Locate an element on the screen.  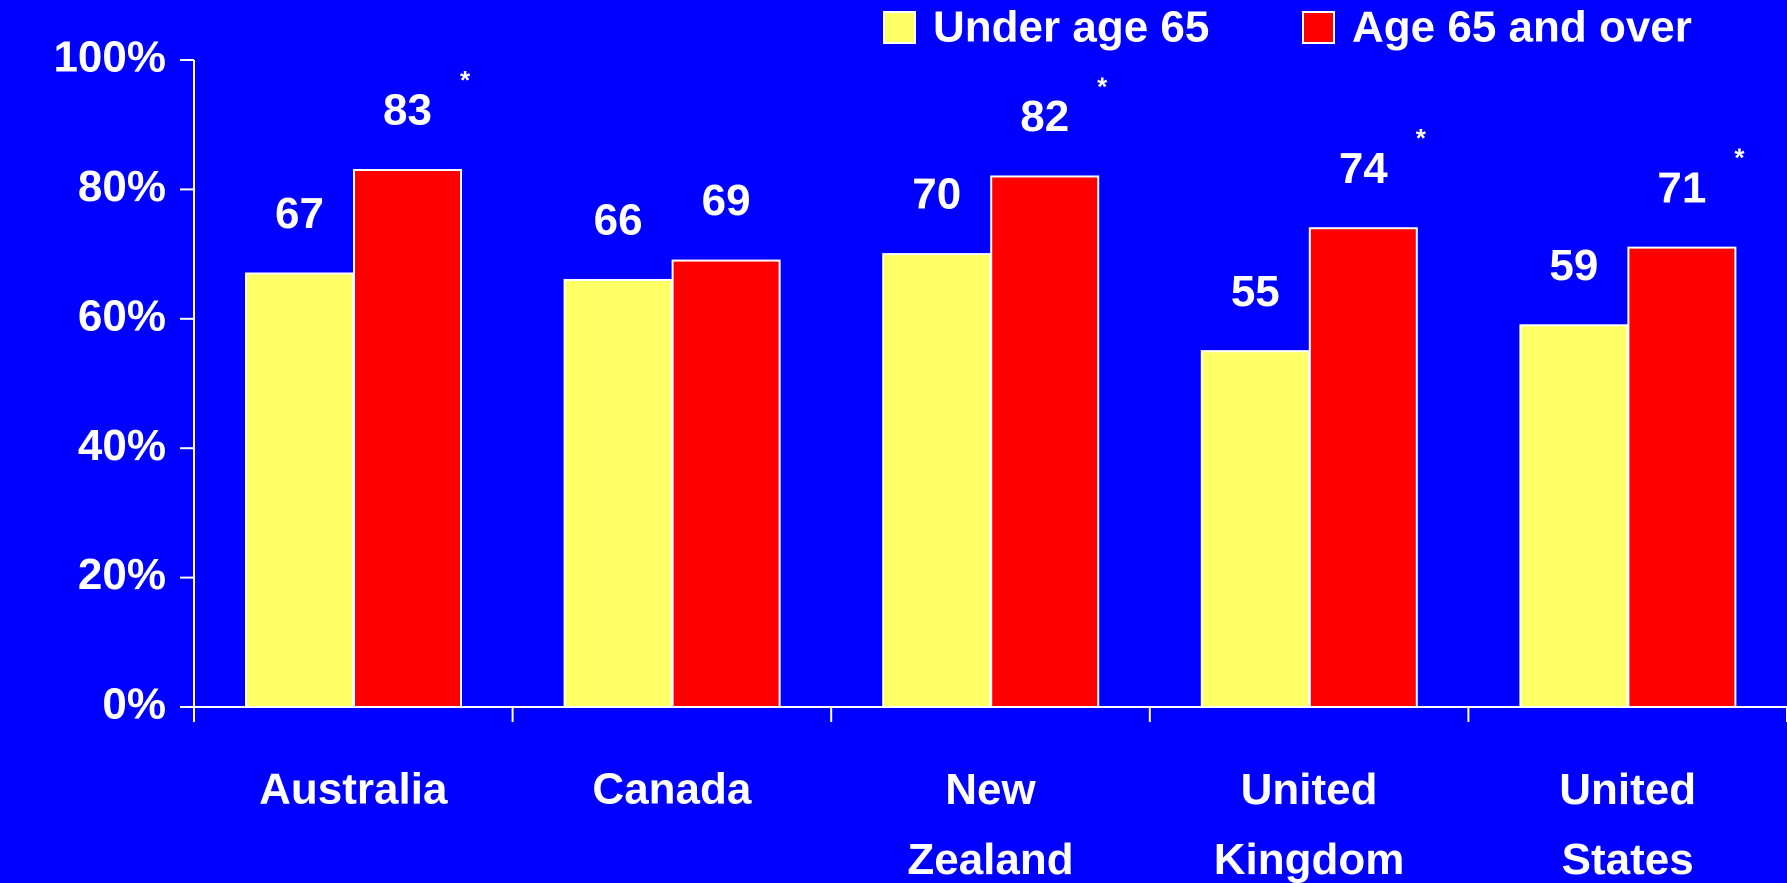
value-label: 55 is located at coordinates (1255, 291).